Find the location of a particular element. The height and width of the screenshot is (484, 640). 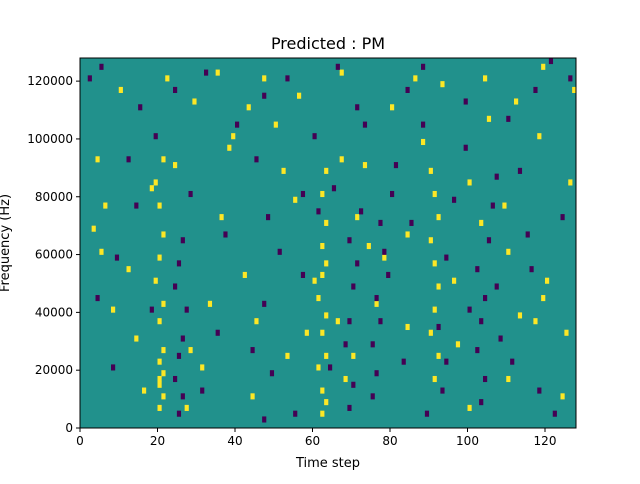

y-tick-label: 100000 is located at coordinates (50, 139).